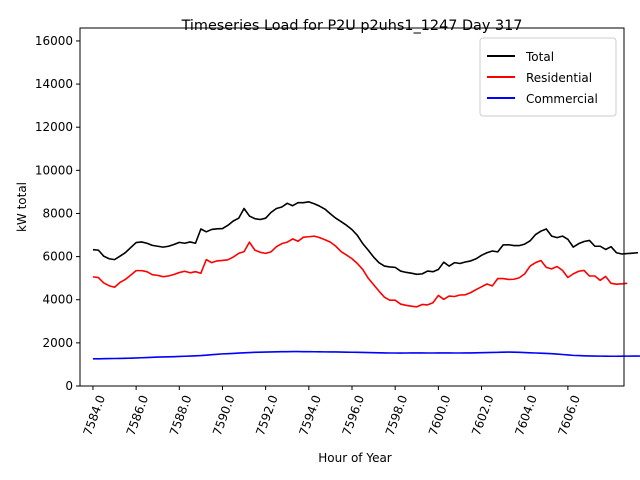 This screenshot has height=480, width=640. Describe the element at coordinates (57, 257) in the screenshot. I see `y-tick-label: 6000` at that location.